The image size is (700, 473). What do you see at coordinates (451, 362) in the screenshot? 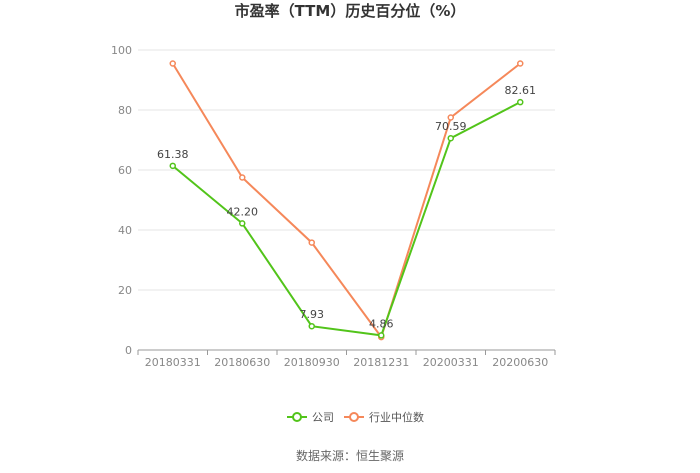
I see `x-tick-label: 20200331` at bounding box center [451, 362].